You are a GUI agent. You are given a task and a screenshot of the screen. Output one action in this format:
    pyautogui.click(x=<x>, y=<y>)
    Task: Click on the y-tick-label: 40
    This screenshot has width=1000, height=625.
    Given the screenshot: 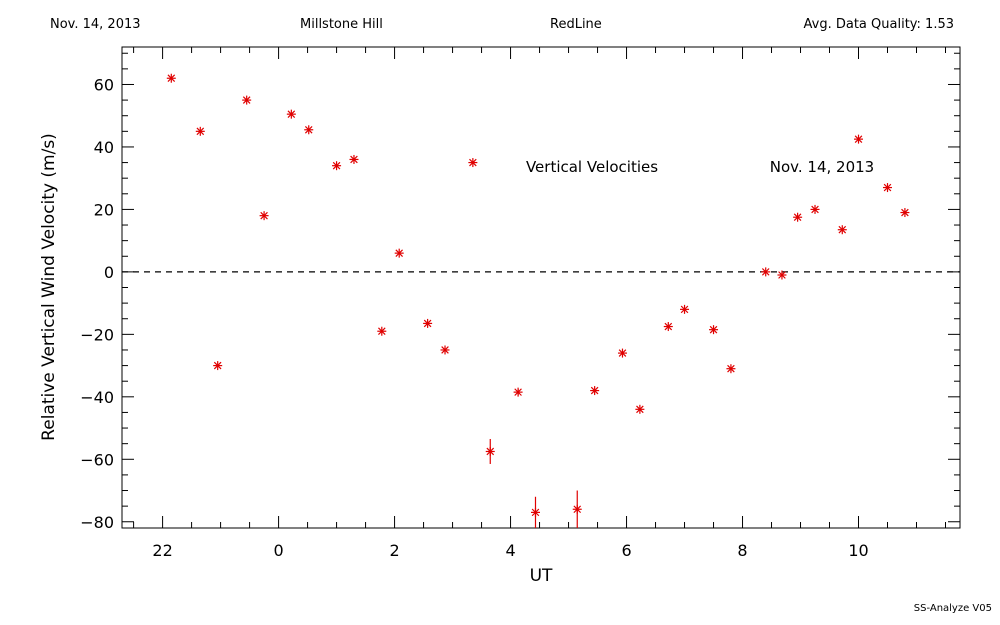 What is the action you would take?
    pyautogui.click(x=104, y=147)
    